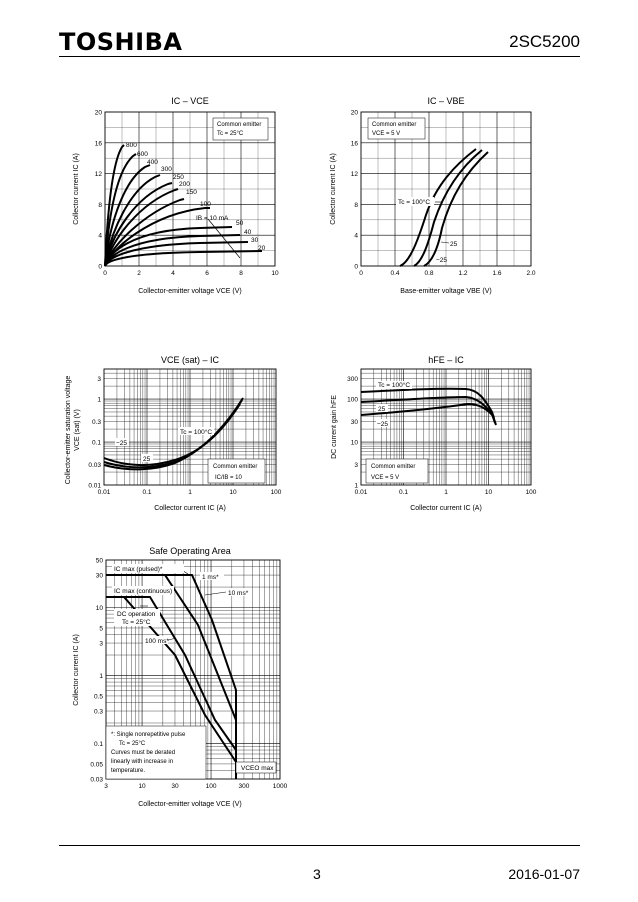 The image size is (638, 902). Describe the element at coordinates (105, 273) in the screenshot. I see `x-tick-label: 0` at that location.